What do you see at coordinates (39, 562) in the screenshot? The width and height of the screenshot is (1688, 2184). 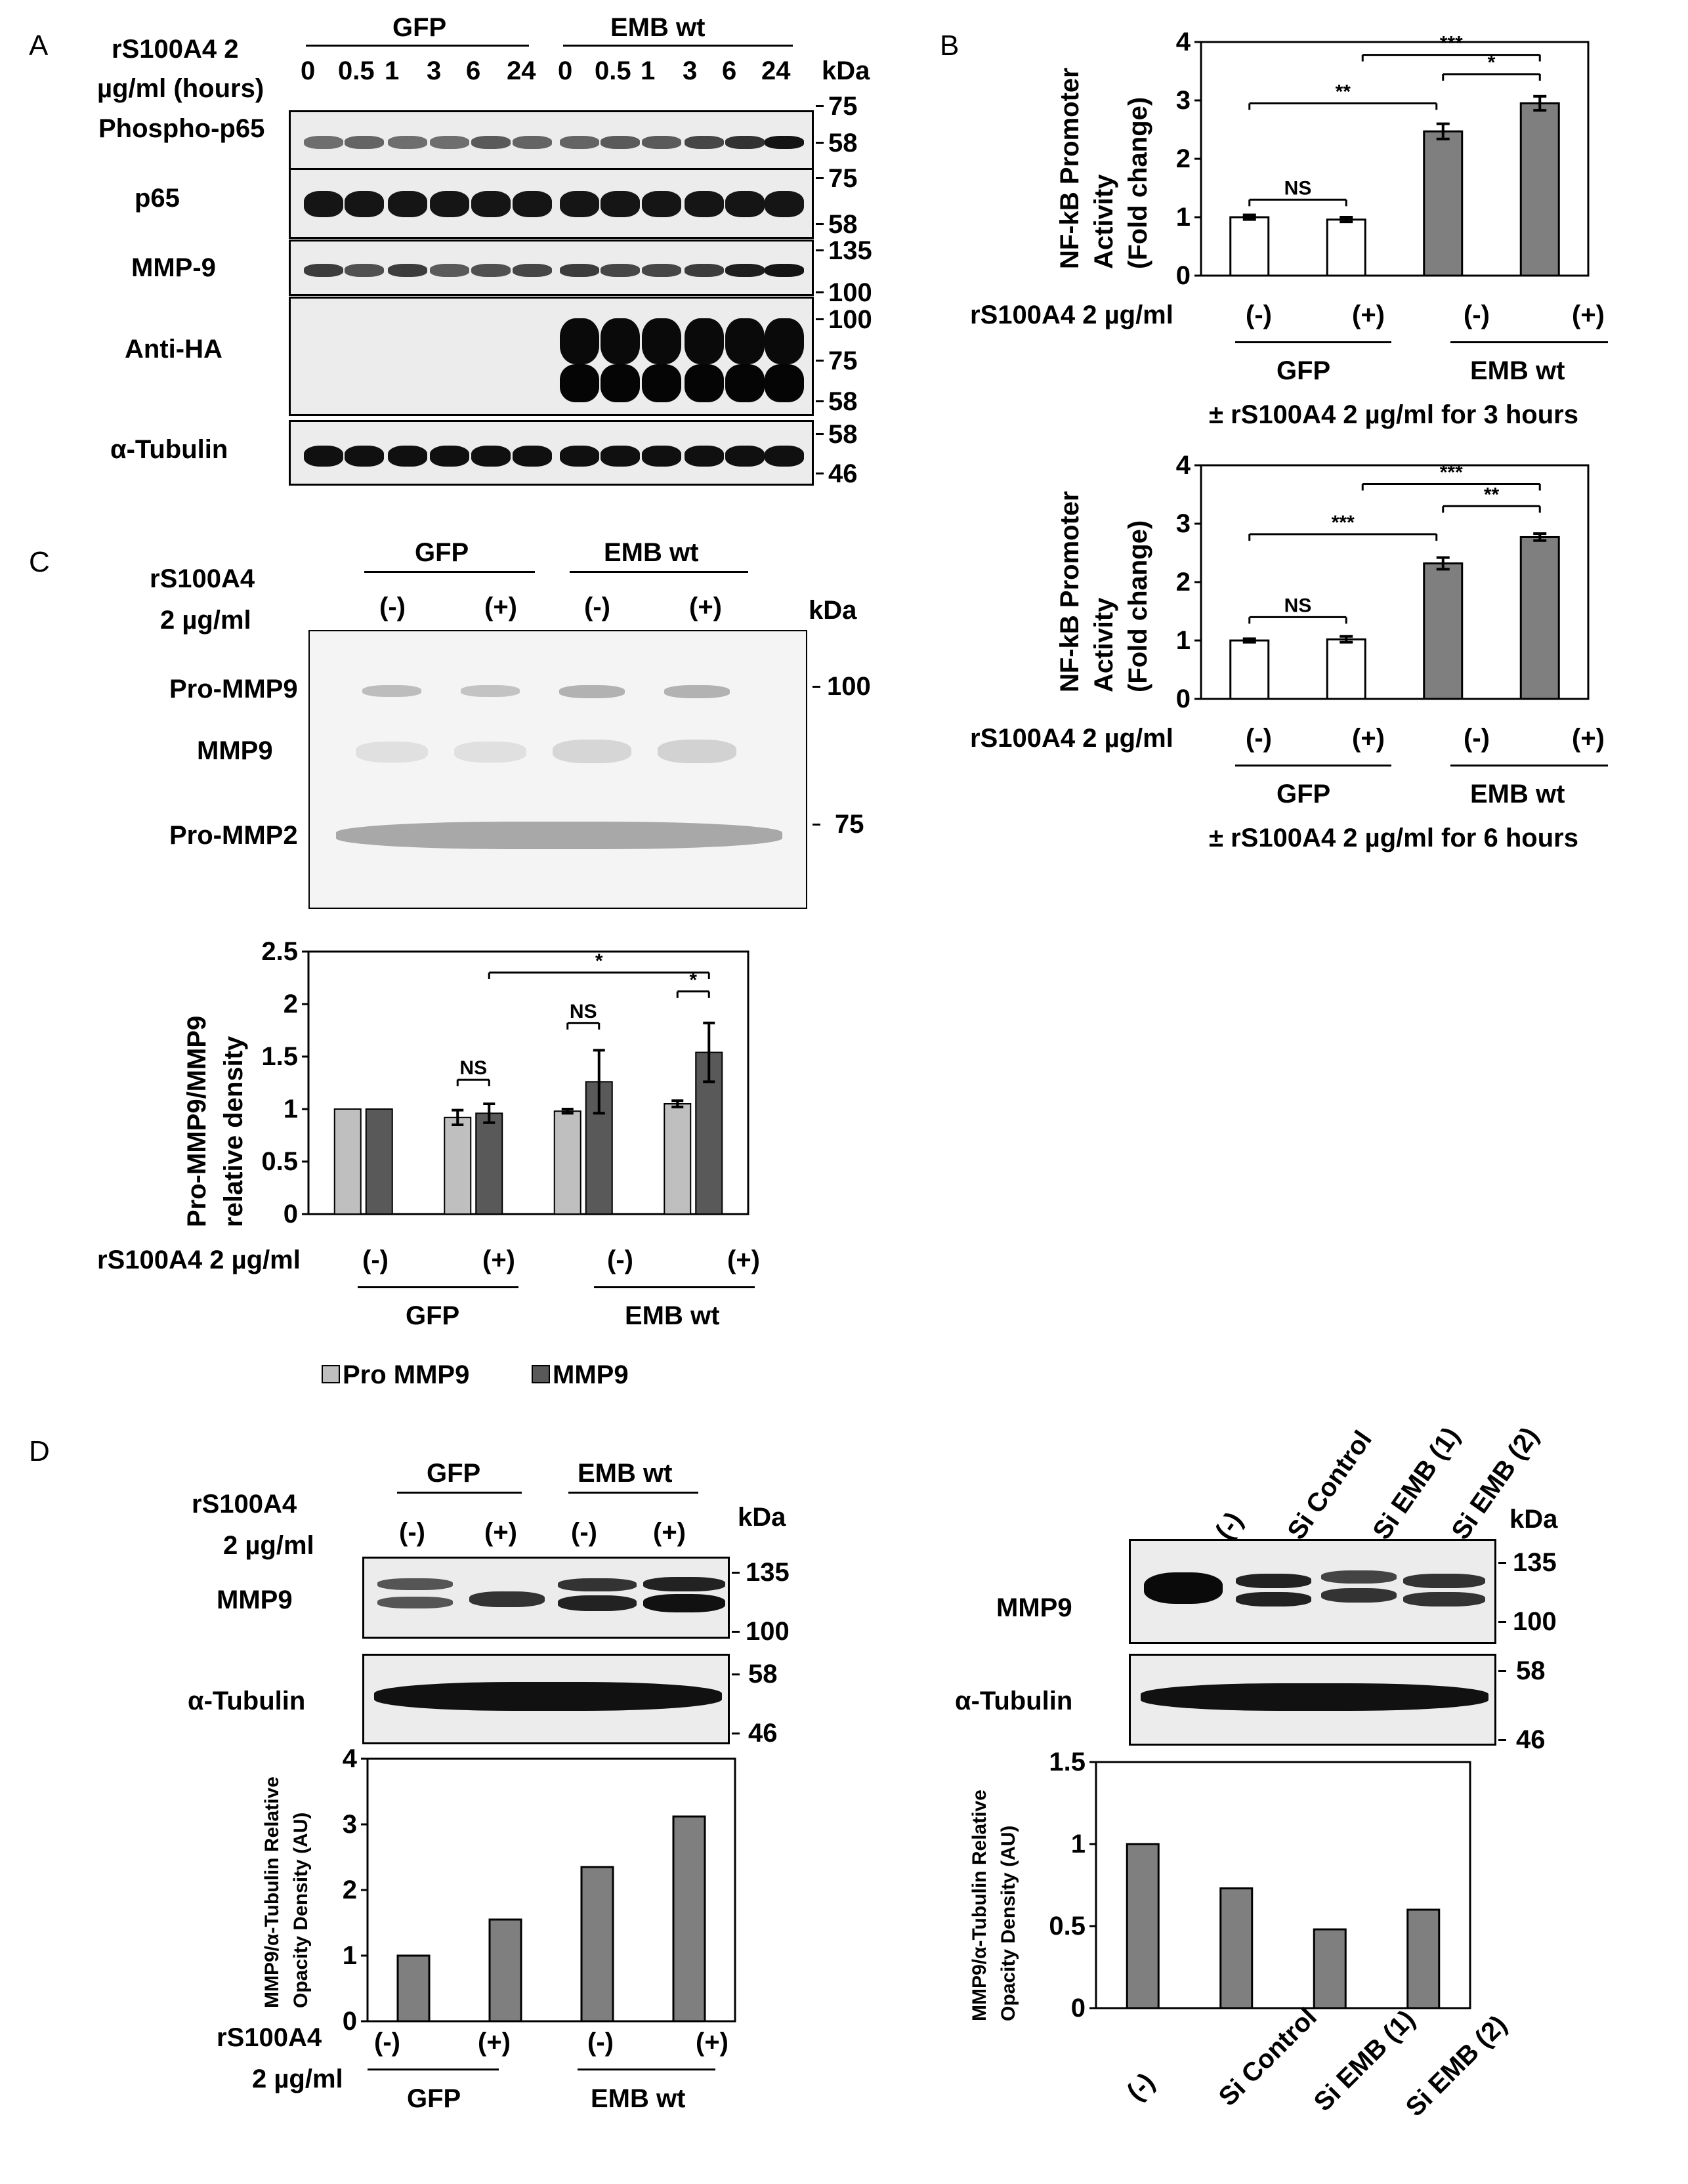 I see `panel-label-c: C` at bounding box center [39, 562].